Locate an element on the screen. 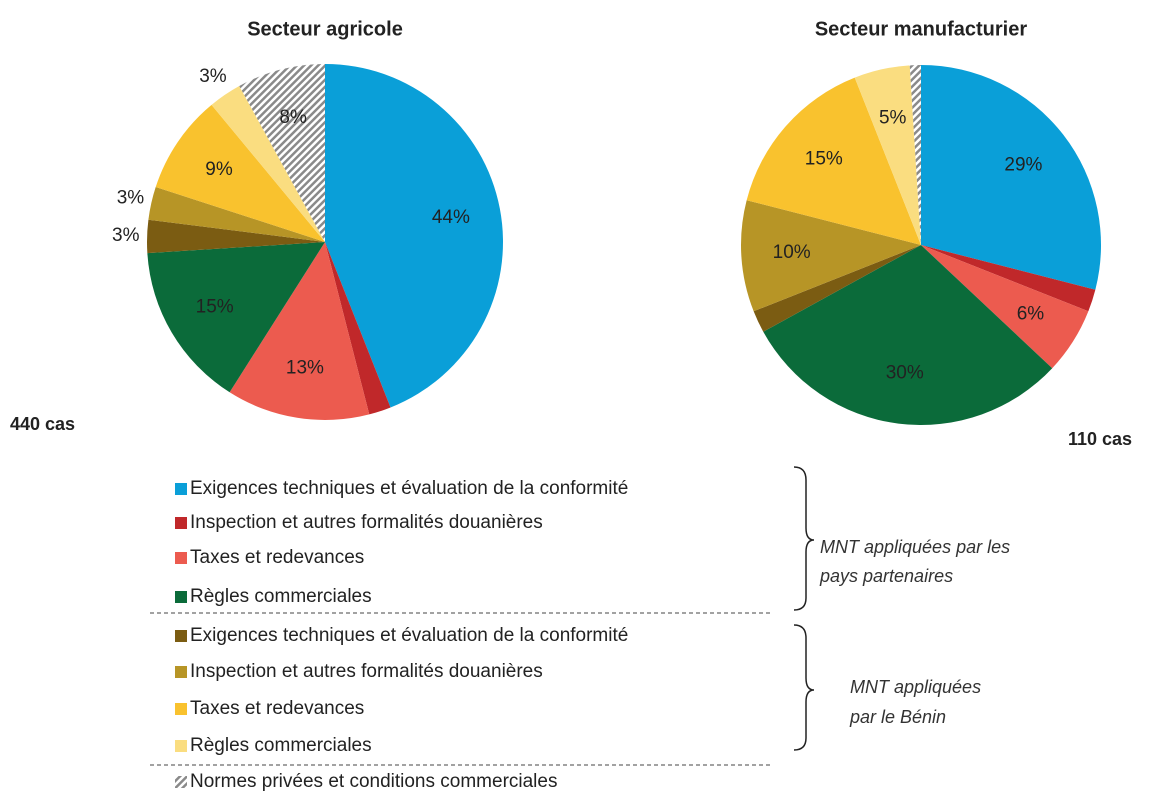 Image resolution: width=1151 pixels, height=796 pixels. data-label: 8% is located at coordinates (293, 117).